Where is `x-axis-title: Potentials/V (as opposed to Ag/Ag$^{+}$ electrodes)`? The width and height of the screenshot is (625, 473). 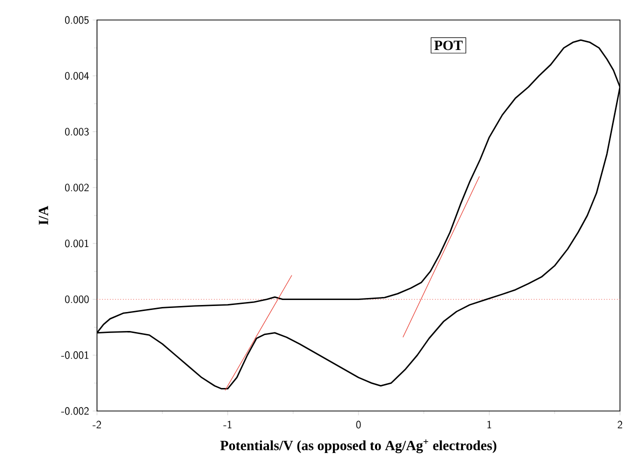
x-axis-title: Potentials/V (as opposed to Ag/Ag$^{+}$ electrodes) is located at coordinates (358, 446).